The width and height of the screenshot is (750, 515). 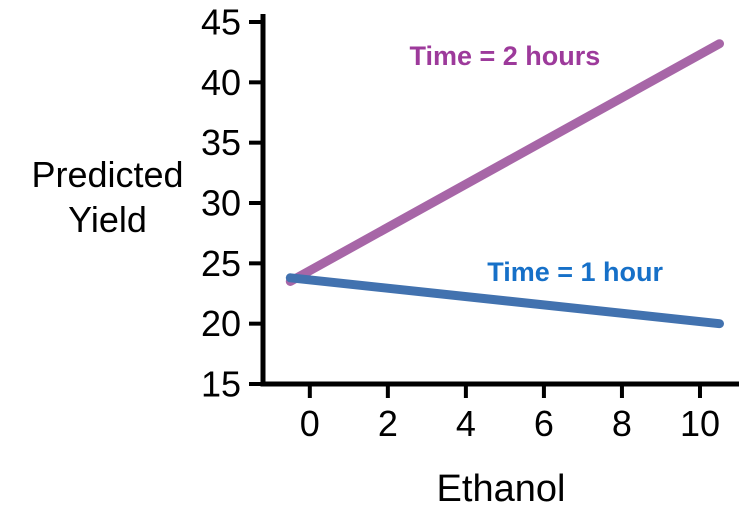 I want to click on x-axis-title: Ethanol, so click(x=501, y=489).